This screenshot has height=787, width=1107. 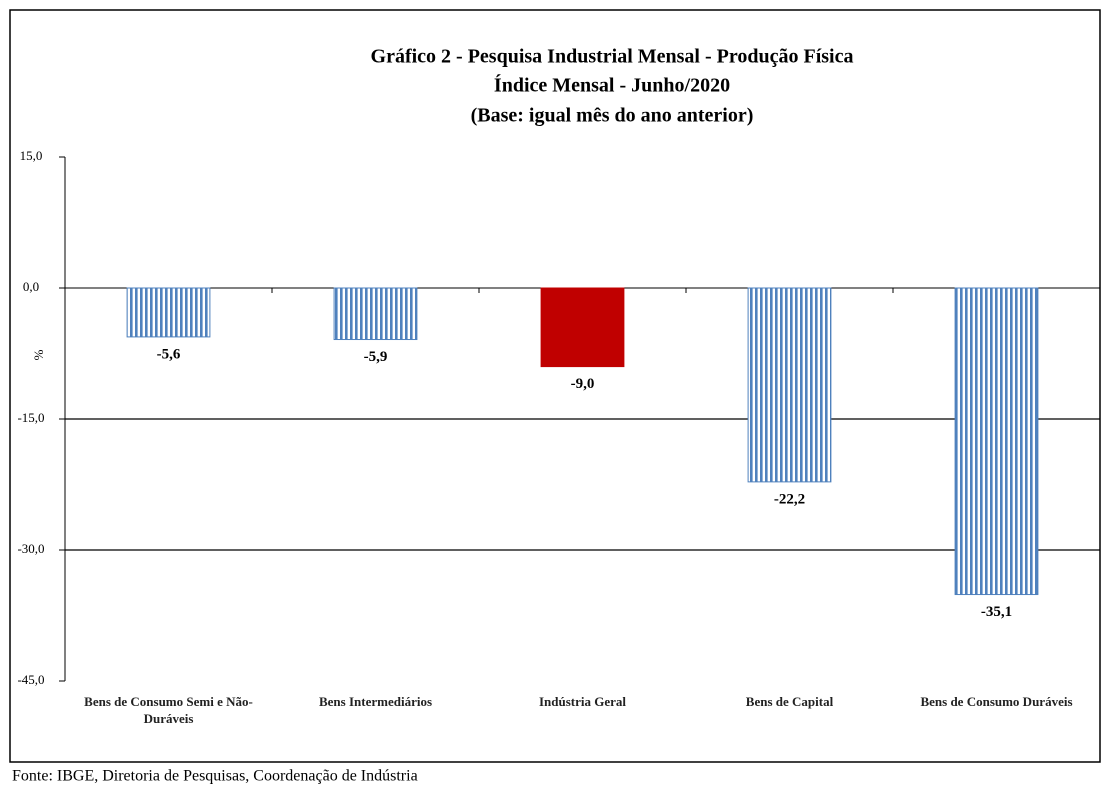 I want to click on data-label: -9,0, so click(x=583, y=384).